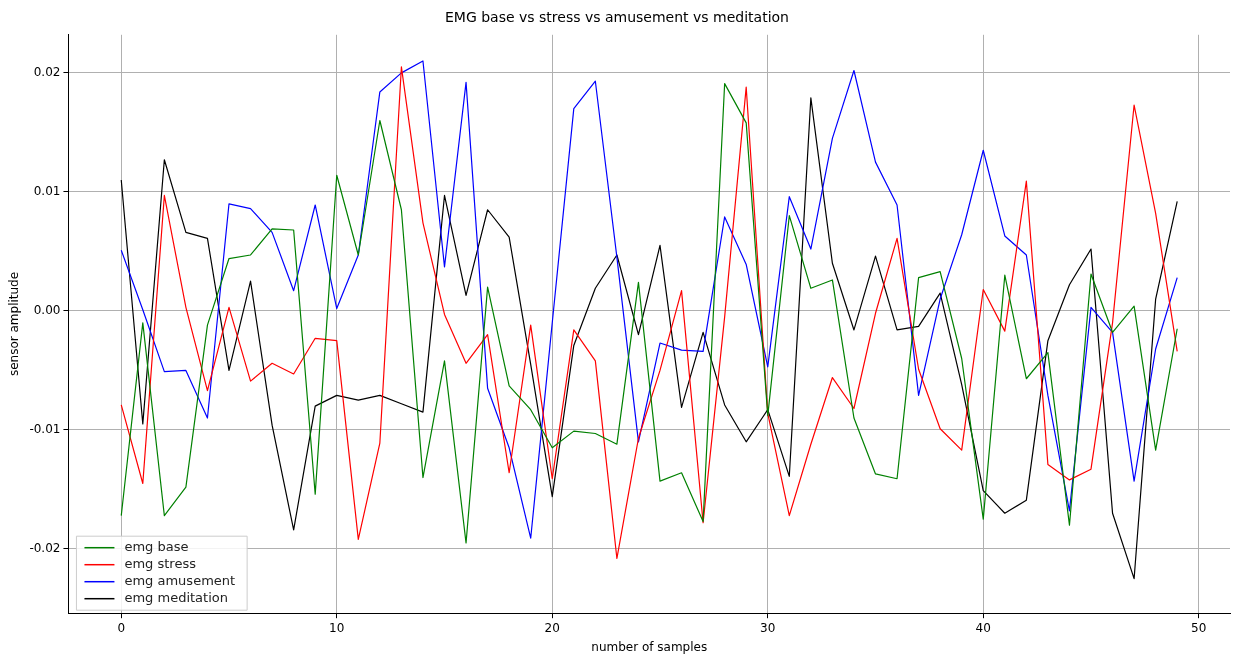 Image resolution: width=1235 pixels, height=659 pixels. I want to click on y-tick-label: -0.01, so click(45, 429).